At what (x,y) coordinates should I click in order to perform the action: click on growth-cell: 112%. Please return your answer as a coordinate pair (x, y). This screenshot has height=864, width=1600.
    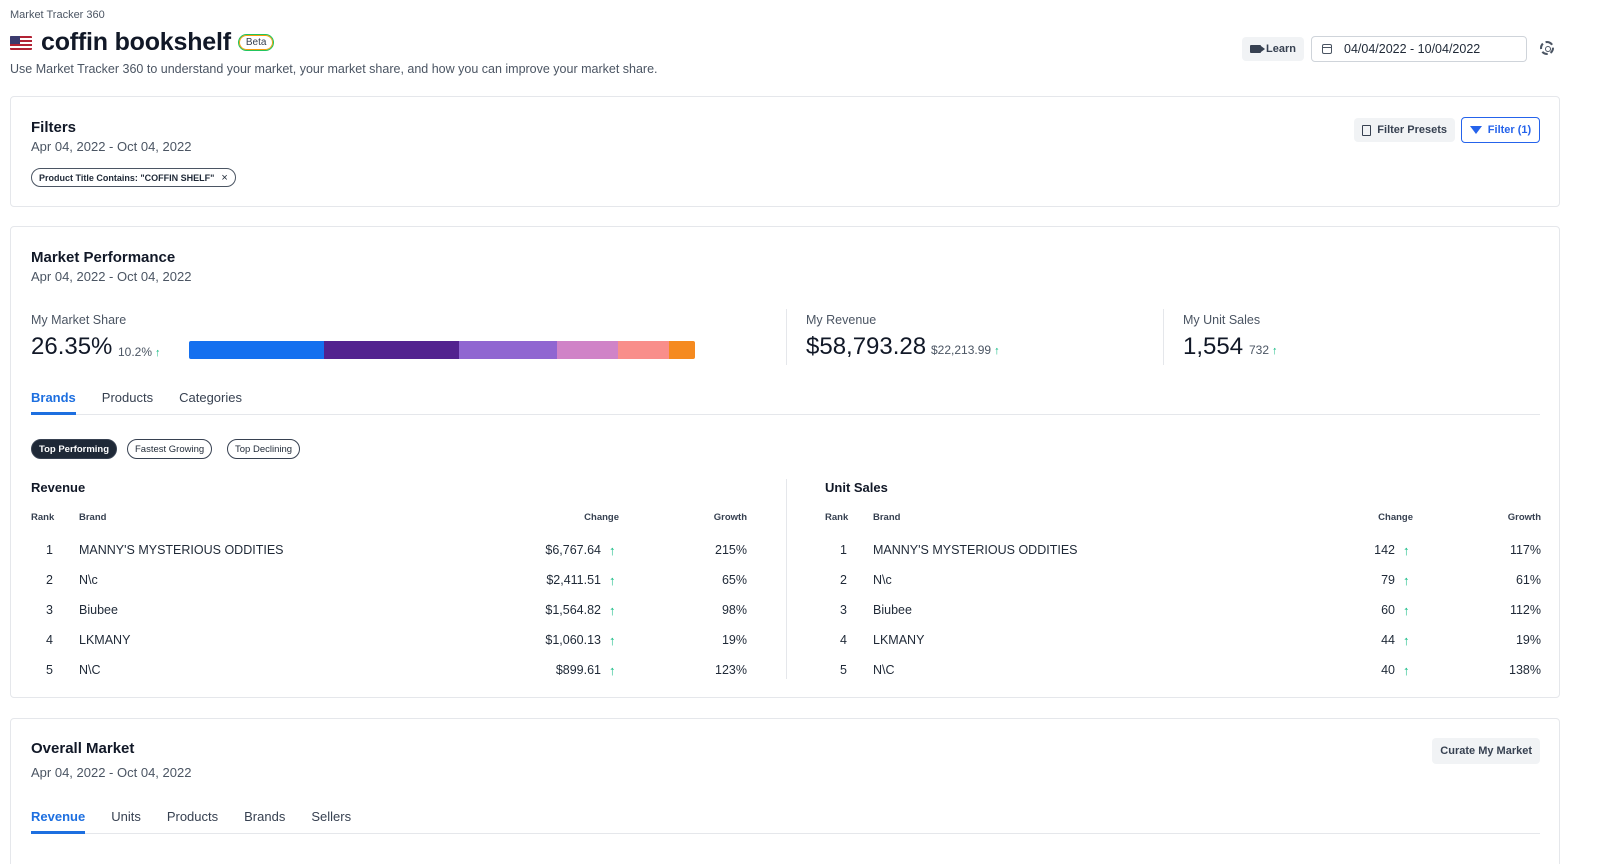
    Looking at the image, I should click on (1525, 610).